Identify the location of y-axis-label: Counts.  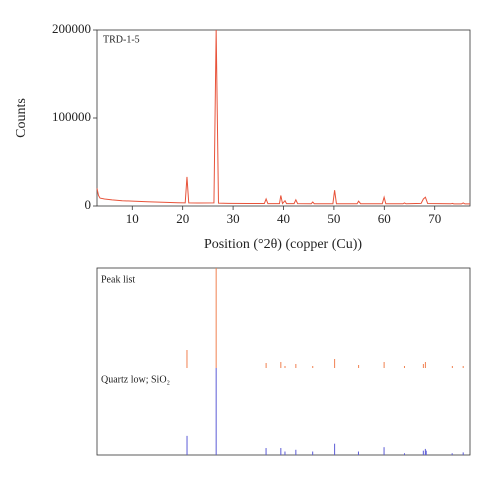
(21, 118).